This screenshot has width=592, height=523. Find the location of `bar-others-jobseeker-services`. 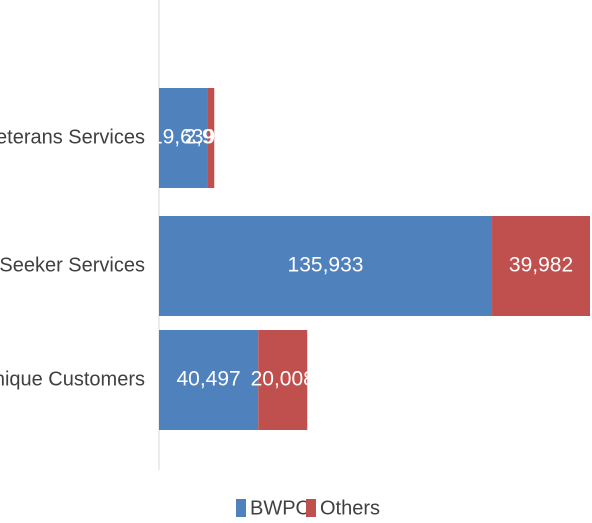

bar-others-jobseeker-services is located at coordinates (541, 266).